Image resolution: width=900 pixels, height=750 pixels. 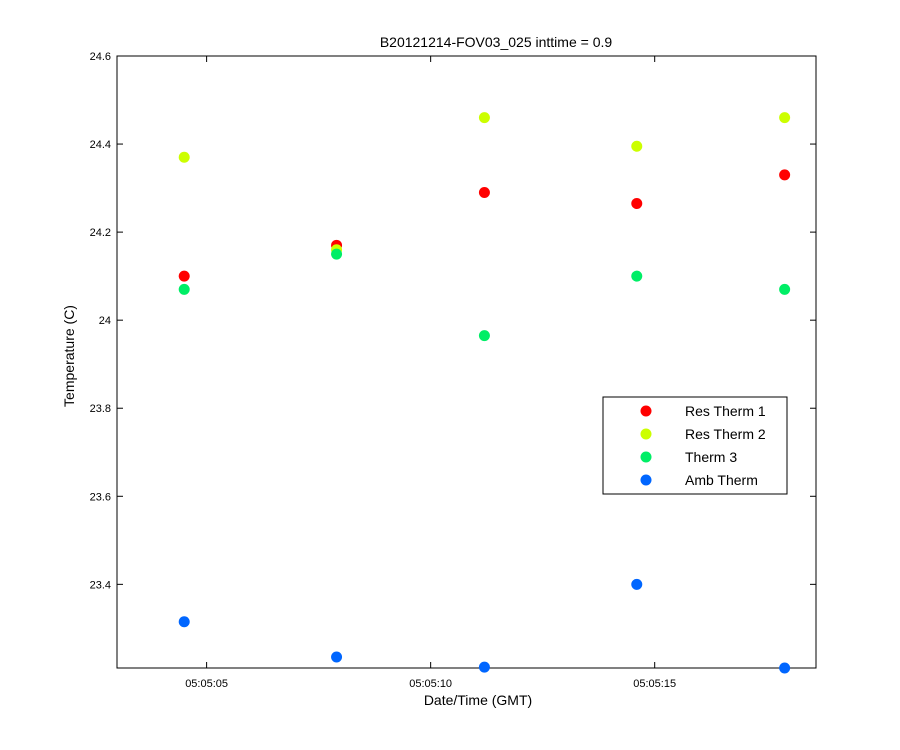 I want to click on y-tick-label: 23.8, so click(x=100, y=409).